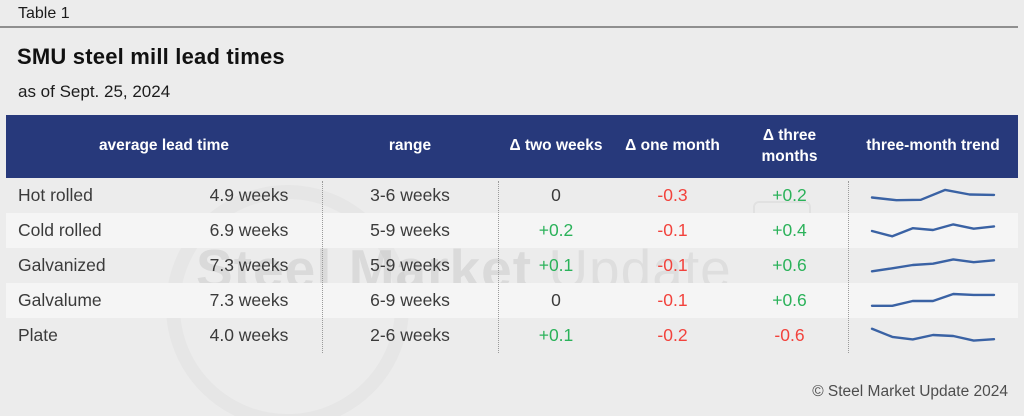  I want to click on column-header-delta-one-month: Δ one month, so click(672, 146).